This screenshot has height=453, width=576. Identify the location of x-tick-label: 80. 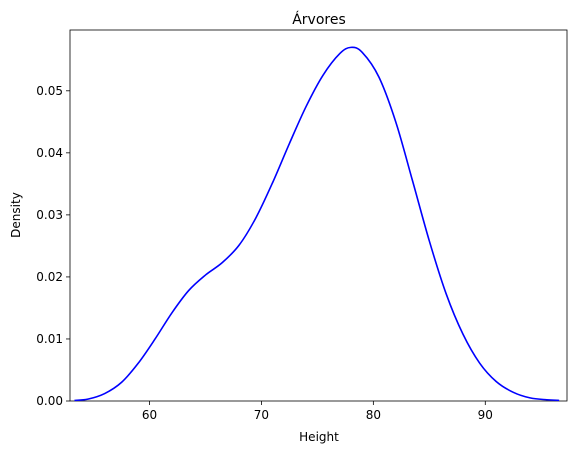
(373, 415).